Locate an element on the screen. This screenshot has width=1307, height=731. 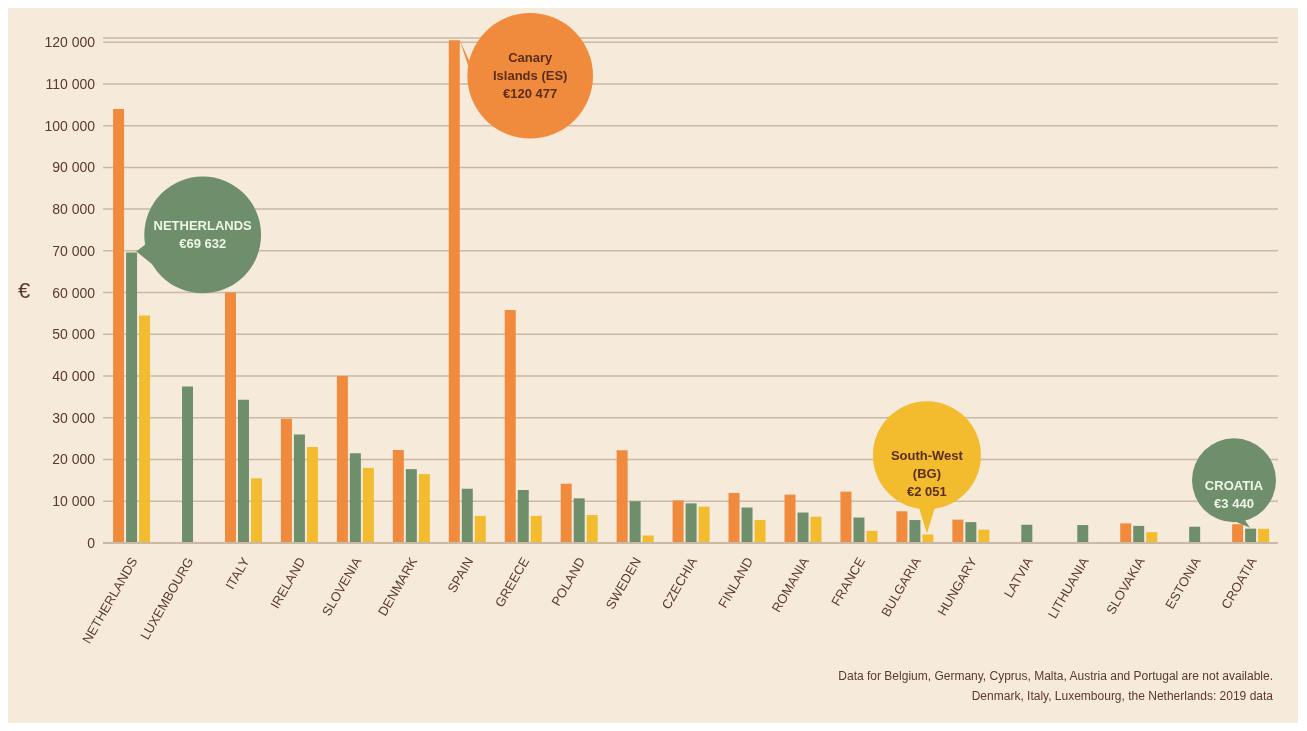
y-tick-label: 10 000 is located at coordinates (74, 501).